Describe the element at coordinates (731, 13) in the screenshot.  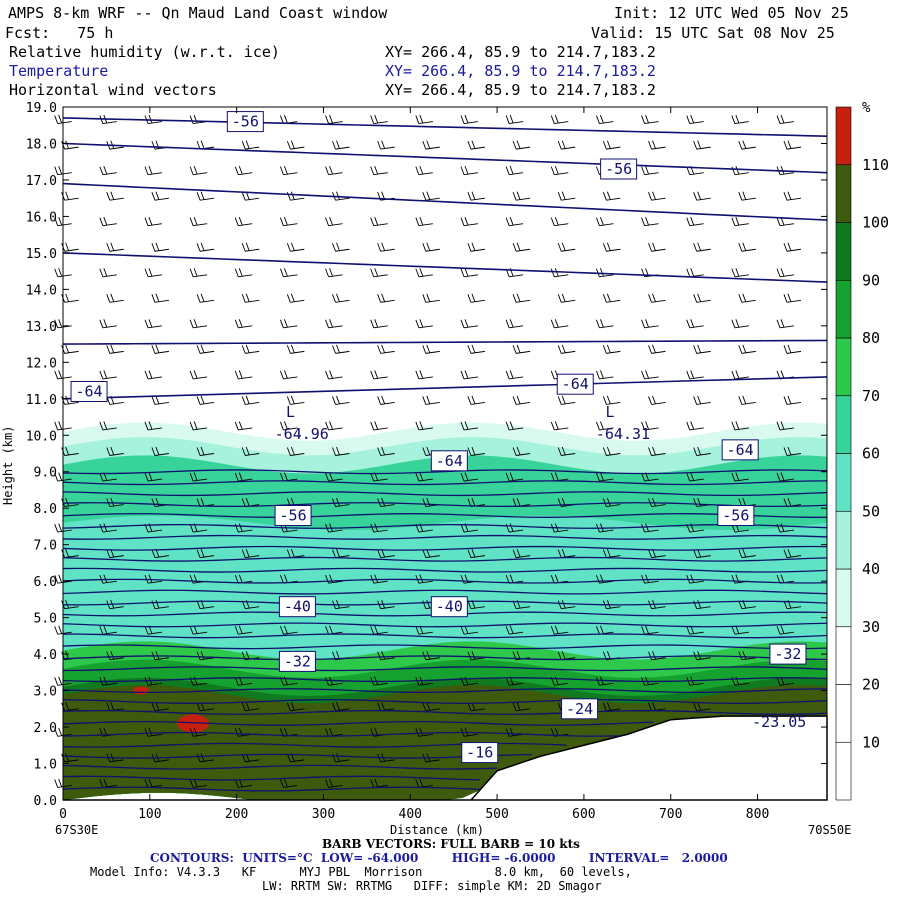
I see `init-time: Init: 12 UTC Wed 05 Nov 25` at that location.